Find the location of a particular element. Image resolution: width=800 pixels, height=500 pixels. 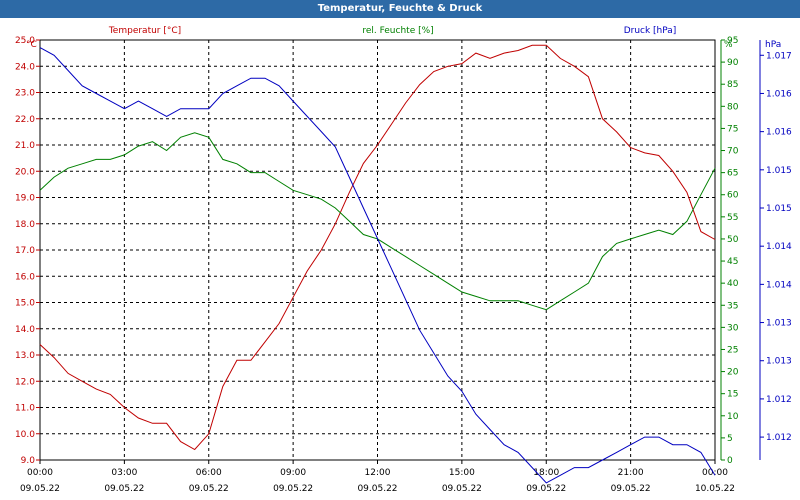

y-tick-label-temperature: 17.0 is located at coordinates (25, 251).